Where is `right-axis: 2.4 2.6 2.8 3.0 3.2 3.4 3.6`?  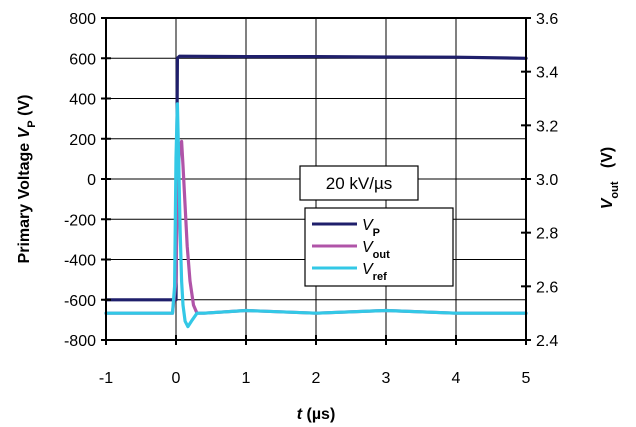
right-axis: 2.4 2.6 2.8 3.0 3.2 3.4 3.6 is located at coordinates (539, 180).